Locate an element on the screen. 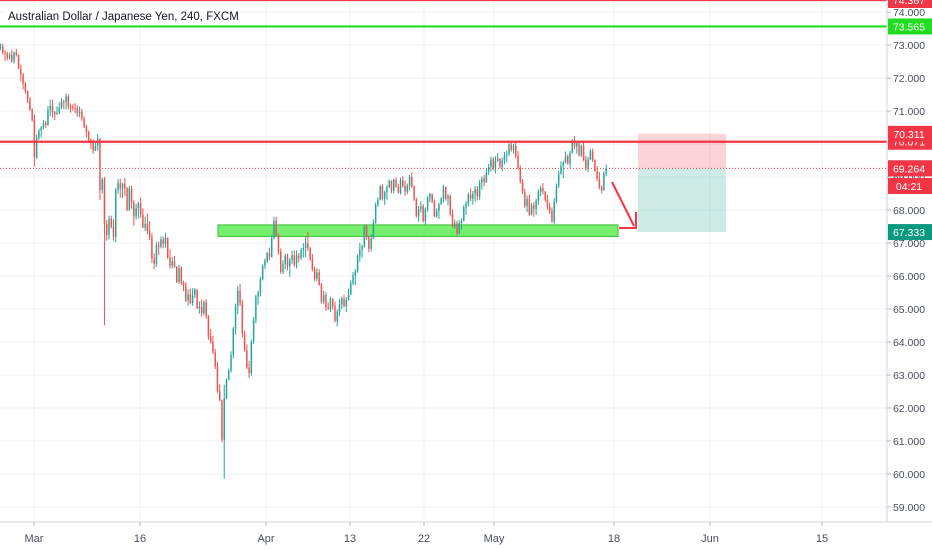  x-tick-label: 15 is located at coordinates (822, 539).